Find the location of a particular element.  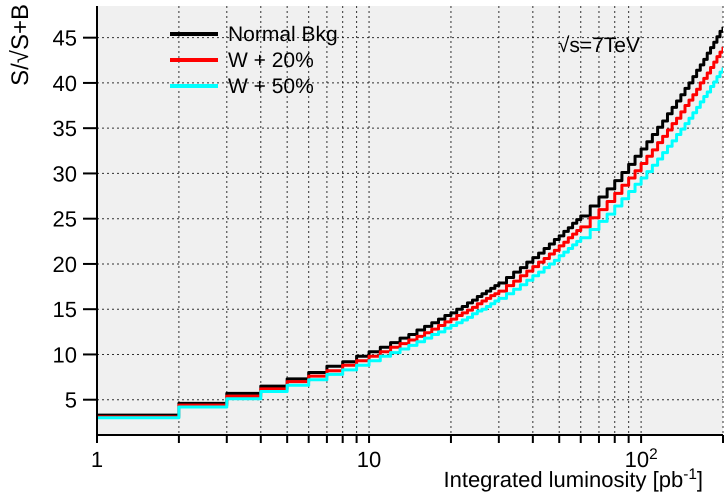

legend-label: W + 20% is located at coordinates (271, 60).